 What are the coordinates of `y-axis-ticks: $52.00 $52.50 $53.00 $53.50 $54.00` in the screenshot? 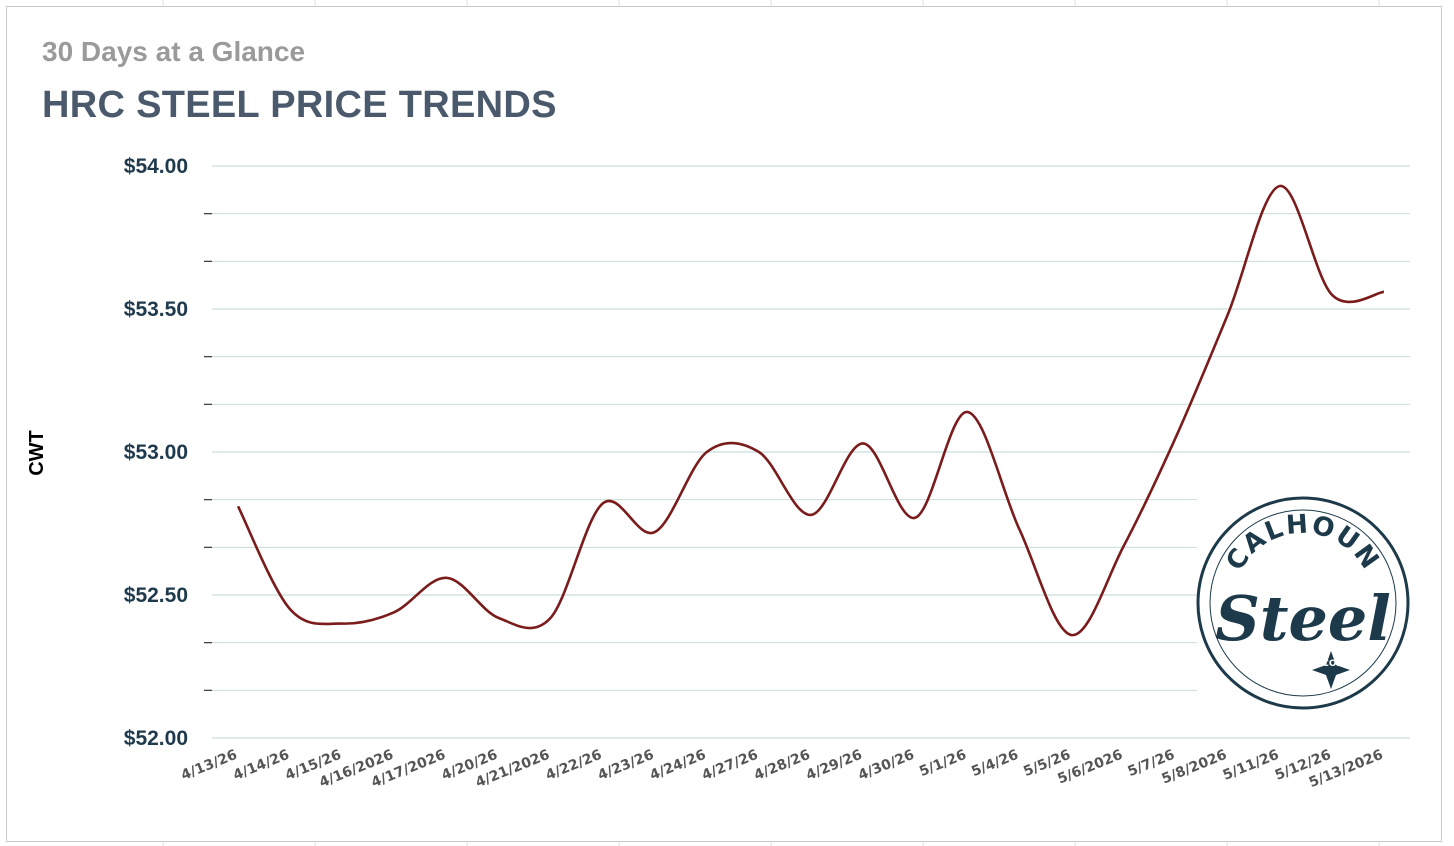 It's located at (156, 452).